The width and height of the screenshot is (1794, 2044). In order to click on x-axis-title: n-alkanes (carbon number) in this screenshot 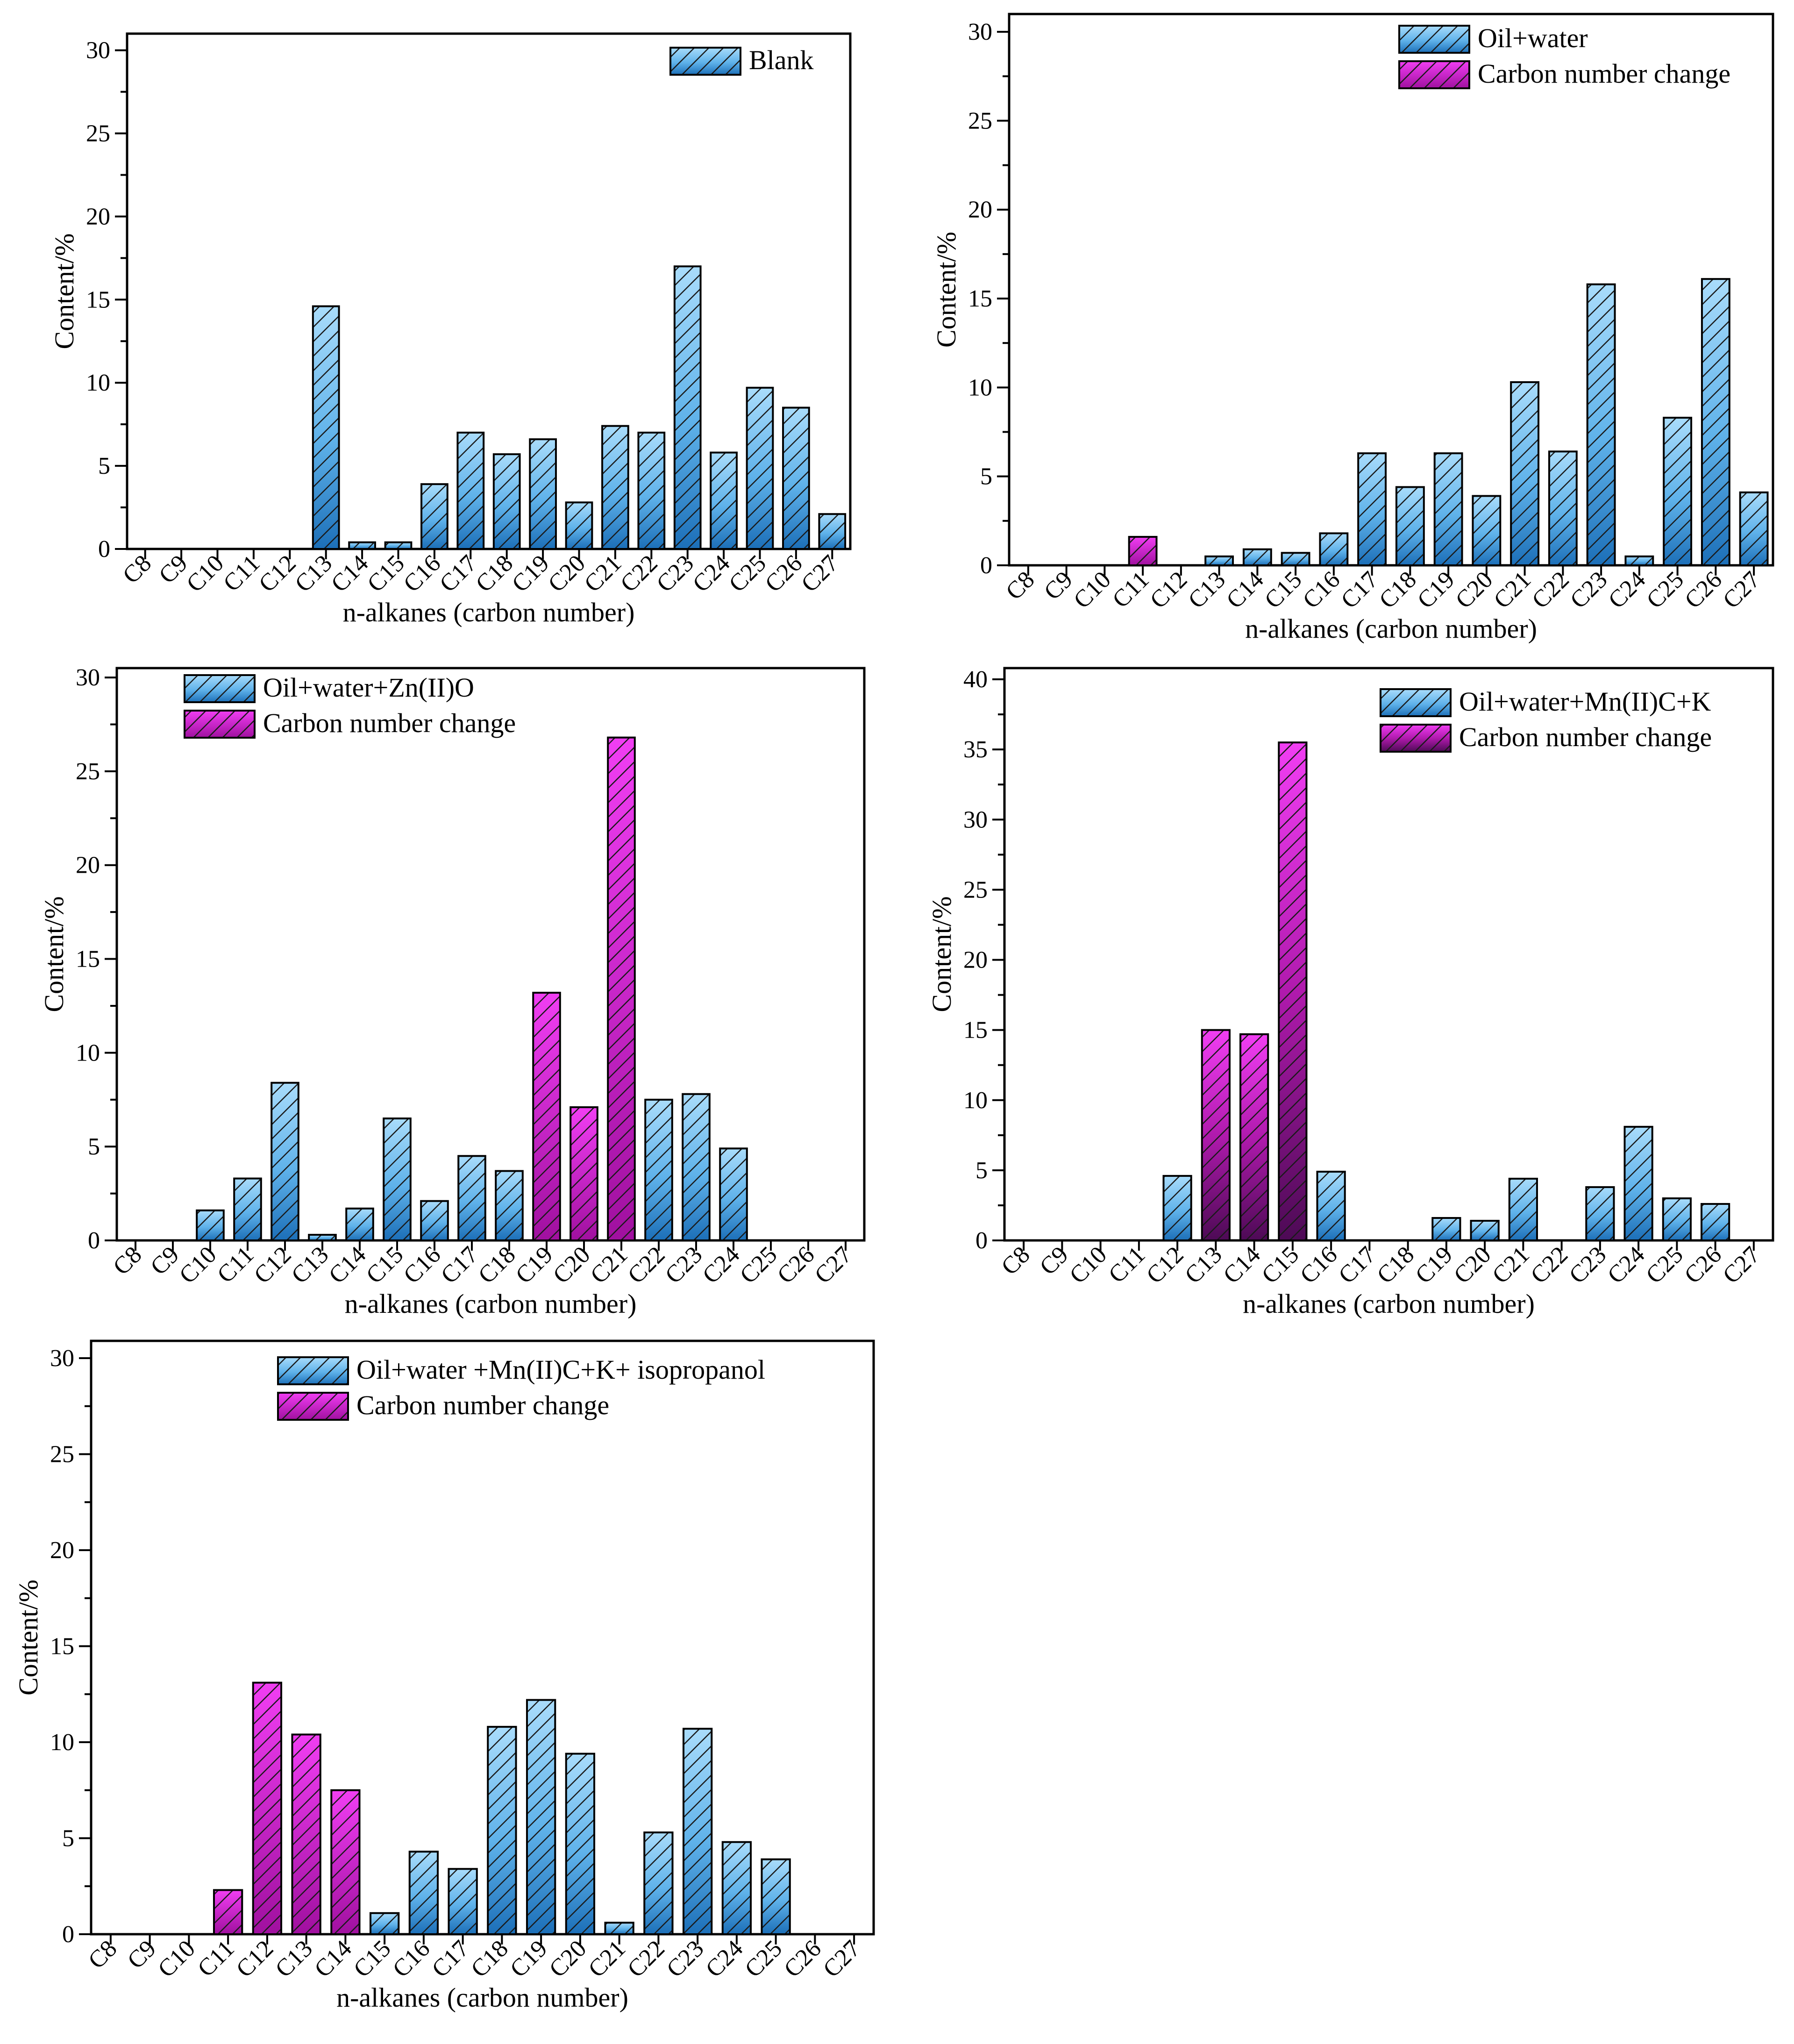, I will do `click(482, 1998)`.